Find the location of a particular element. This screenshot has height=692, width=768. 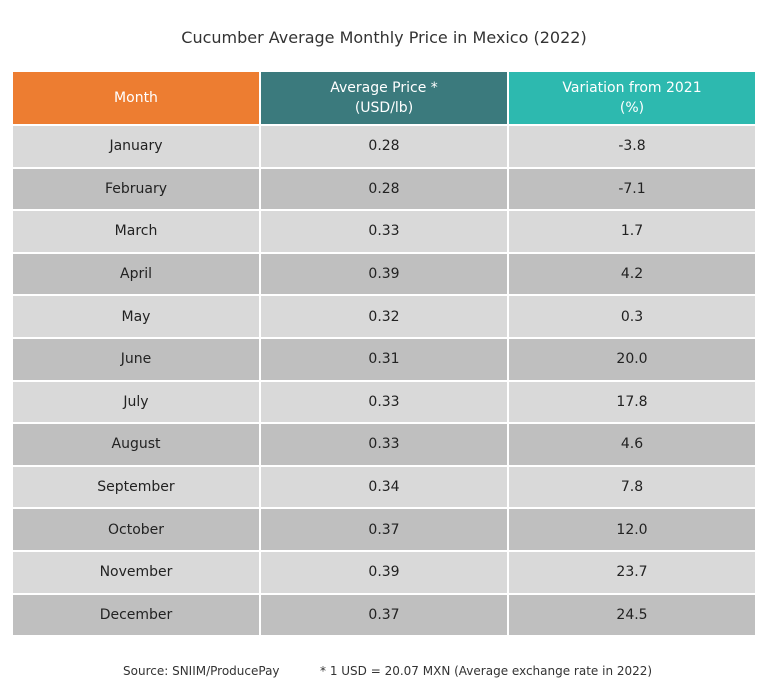

table-row: June 0.31 20.0 is located at coordinates (384, 359).